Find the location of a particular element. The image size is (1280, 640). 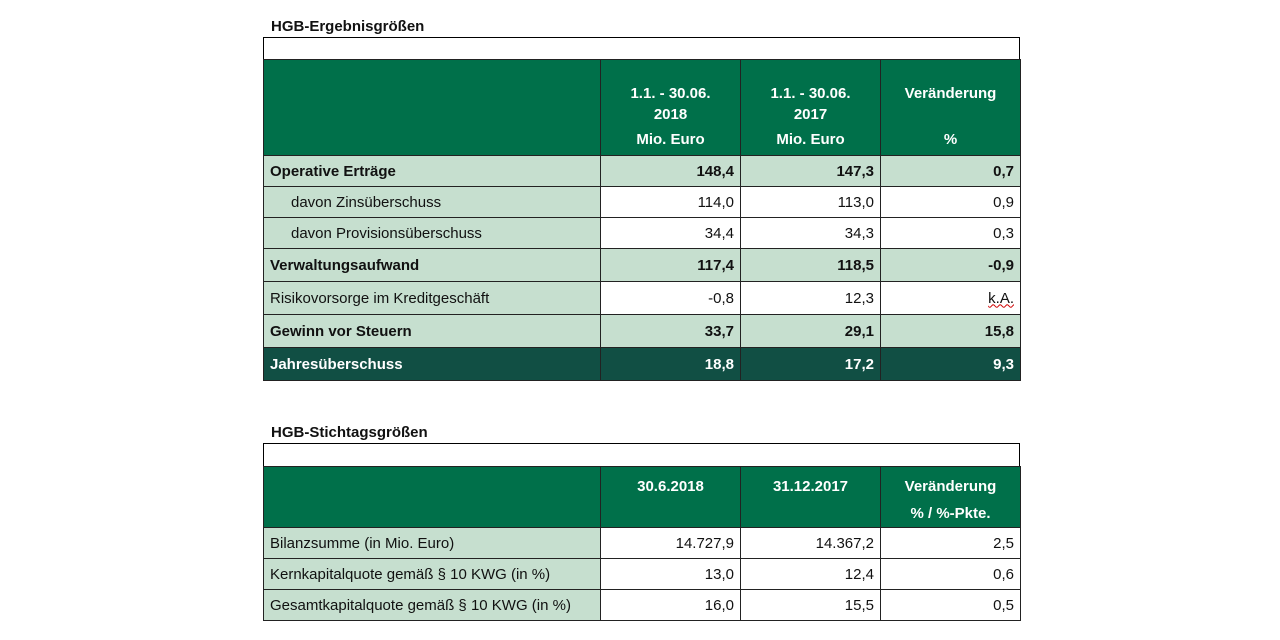

row-label: Gewinn vor Steuern is located at coordinates (432, 331).